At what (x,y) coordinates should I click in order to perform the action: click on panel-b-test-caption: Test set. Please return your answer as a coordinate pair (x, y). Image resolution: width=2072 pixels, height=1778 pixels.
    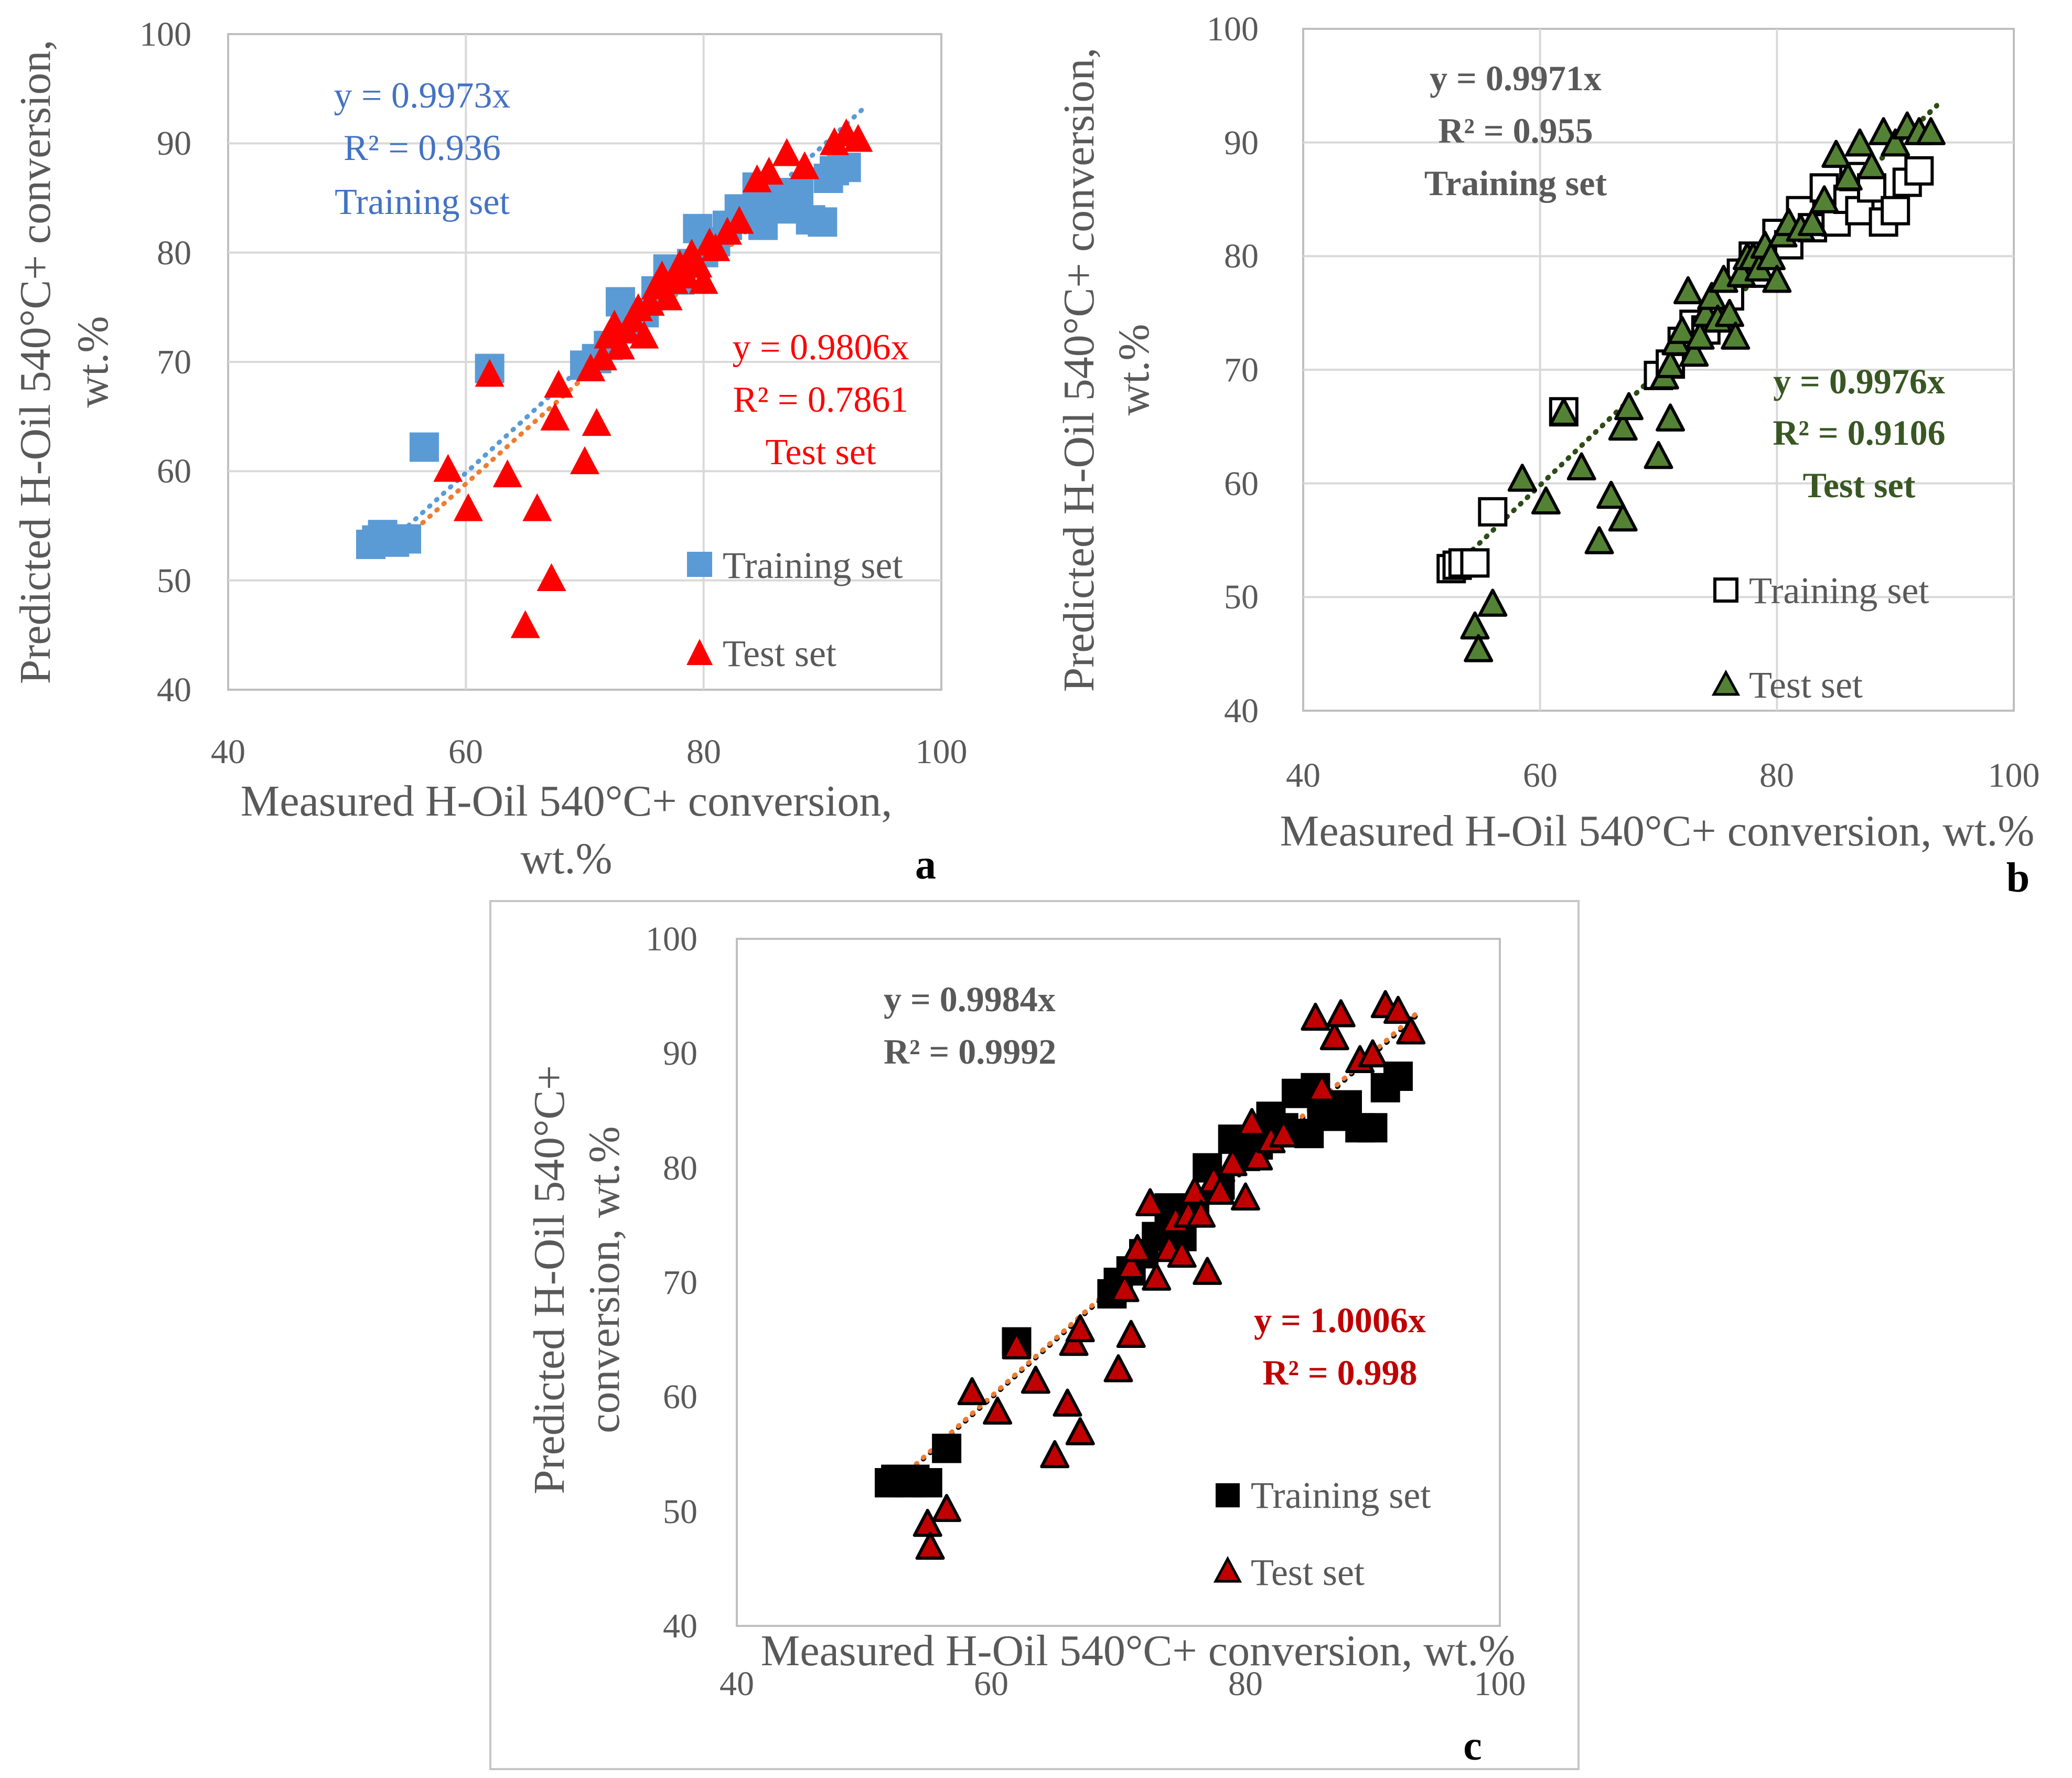
    Looking at the image, I should click on (1859, 485).